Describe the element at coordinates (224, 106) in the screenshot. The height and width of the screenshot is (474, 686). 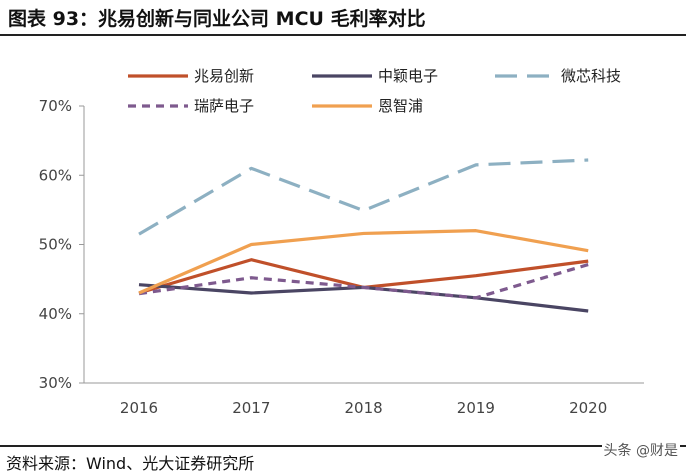
I see `legend-label: 瑞萨电子` at that location.